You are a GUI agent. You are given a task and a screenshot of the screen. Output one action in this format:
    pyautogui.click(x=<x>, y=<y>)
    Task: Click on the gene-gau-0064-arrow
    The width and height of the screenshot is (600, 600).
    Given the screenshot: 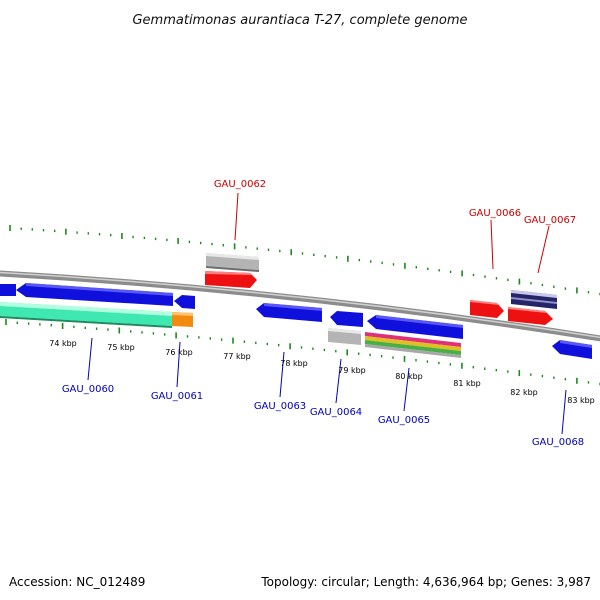 What is the action you would take?
    pyautogui.click(x=346, y=319)
    